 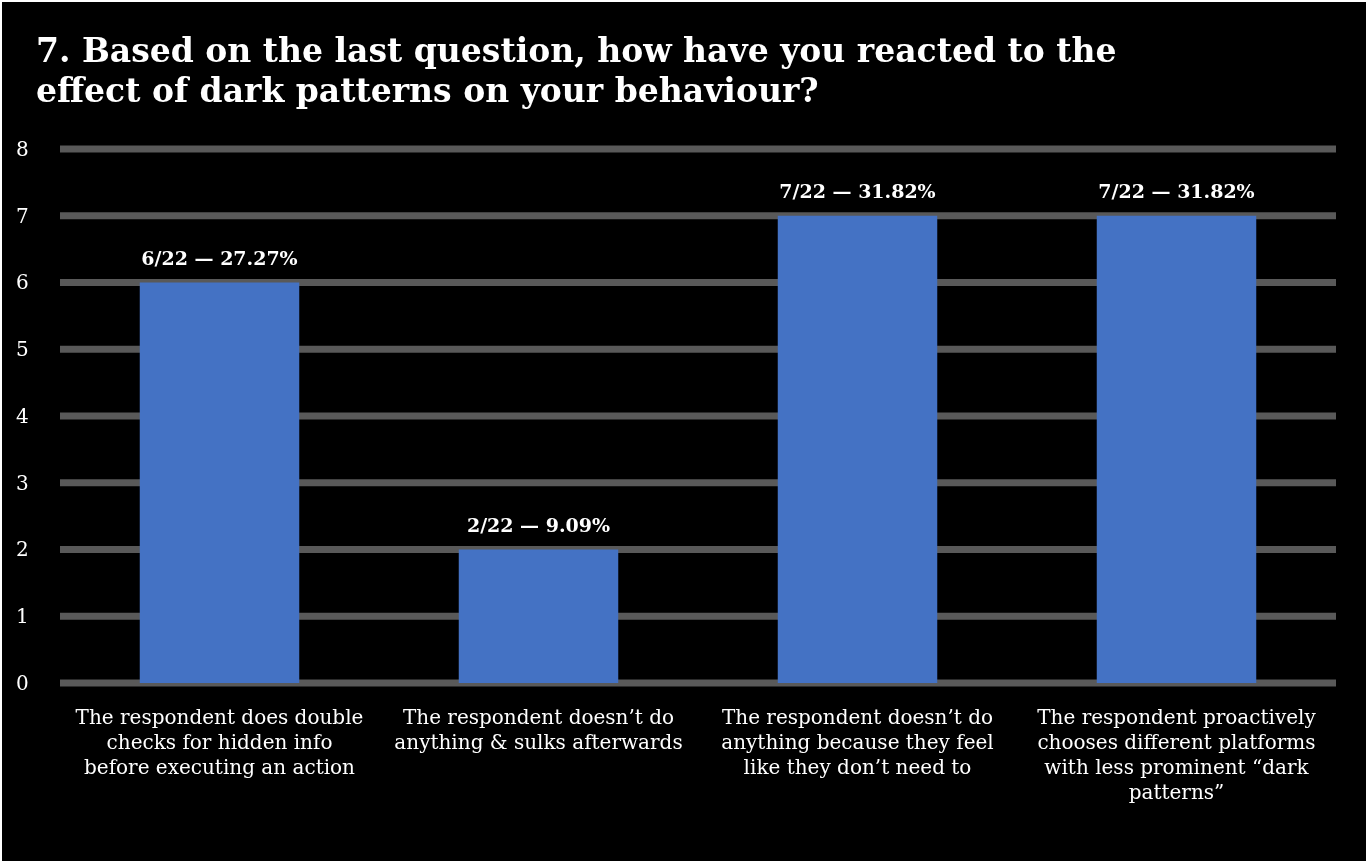 I want to click on x-tick-label: The respondent does double checks for hidden info before executing an action, so click(x=219, y=742).